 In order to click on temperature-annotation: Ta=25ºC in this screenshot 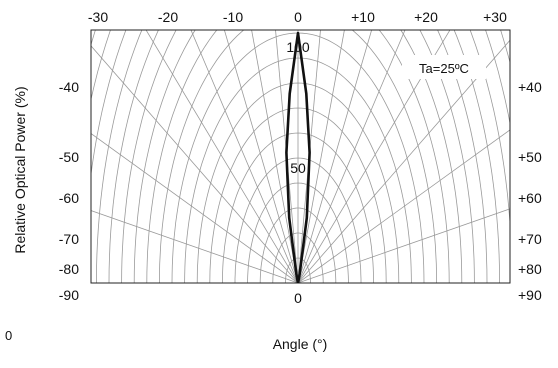, I will do `click(444, 68)`.